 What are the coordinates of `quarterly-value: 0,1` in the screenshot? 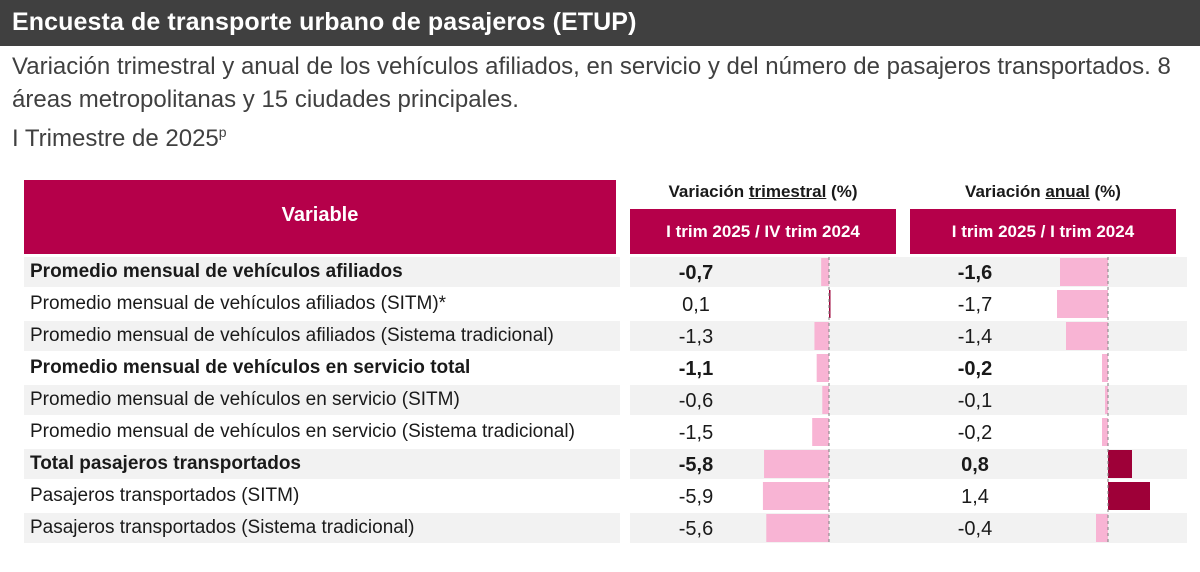 It's located at (696, 305).